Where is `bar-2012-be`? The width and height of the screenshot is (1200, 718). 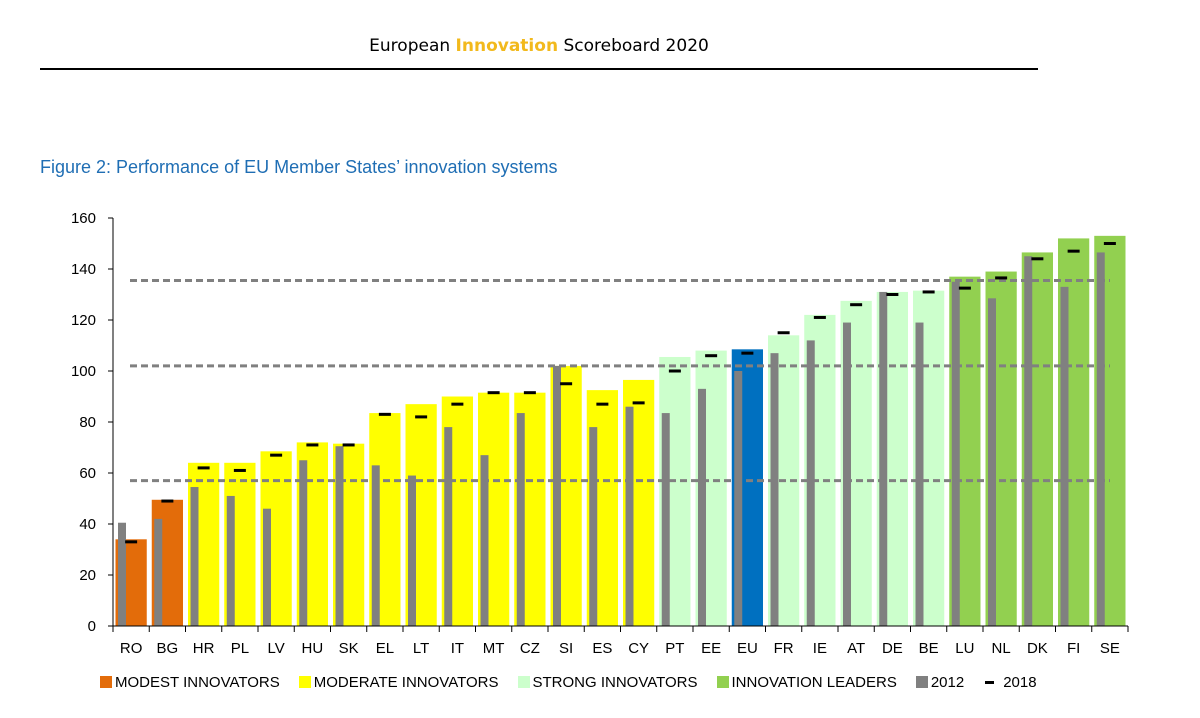 bar-2012-be is located at coordinates (919, 474).